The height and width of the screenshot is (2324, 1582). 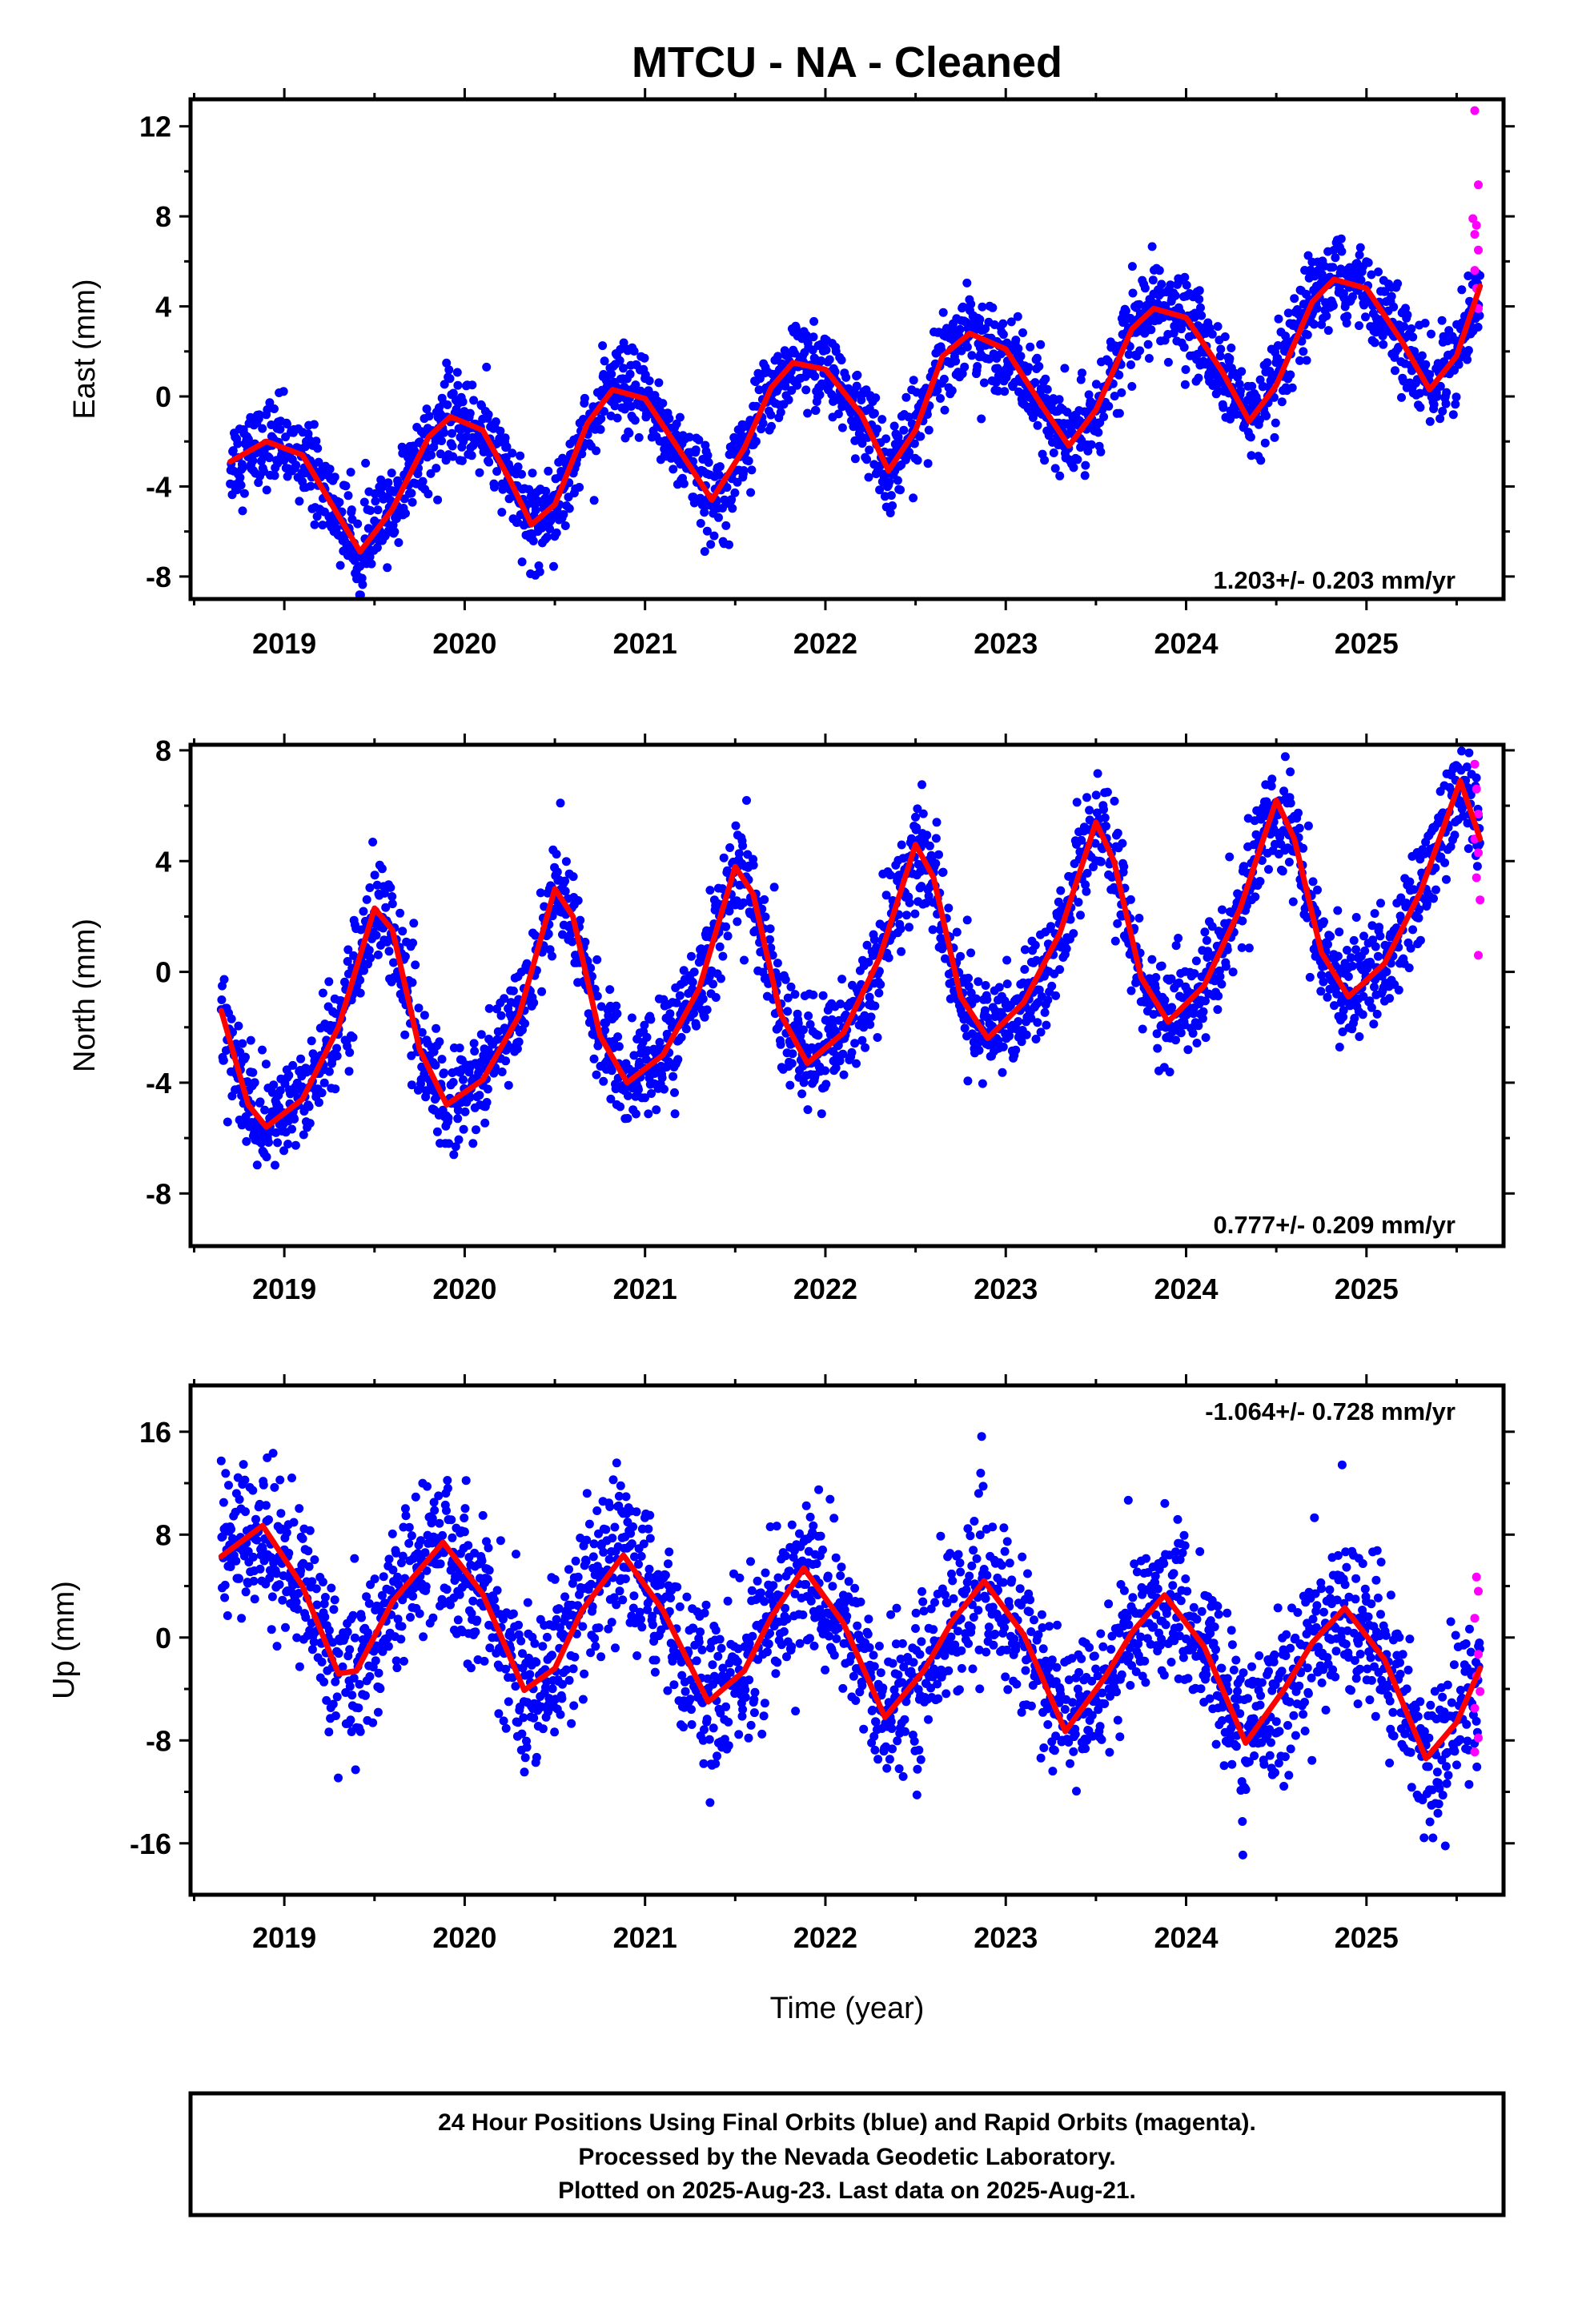 I want to click on x-tick-label: 2024, so click(x=1186, y=644).